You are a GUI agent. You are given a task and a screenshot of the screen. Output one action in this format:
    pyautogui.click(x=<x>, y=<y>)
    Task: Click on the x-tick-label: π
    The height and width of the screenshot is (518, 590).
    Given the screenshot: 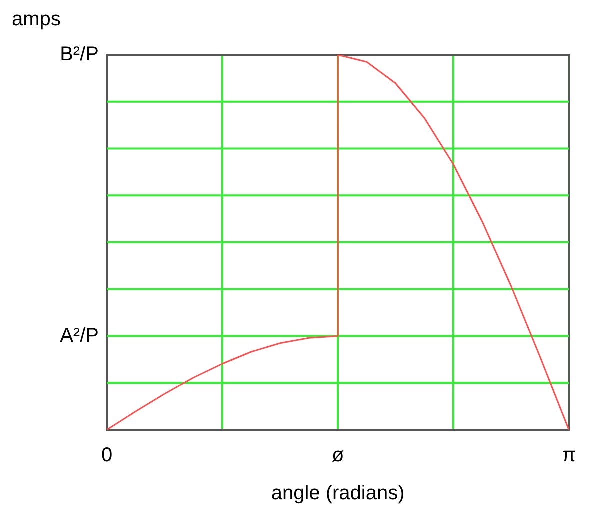 What is the action you would take?
    pyautogui.click(x=569, y=455)
    